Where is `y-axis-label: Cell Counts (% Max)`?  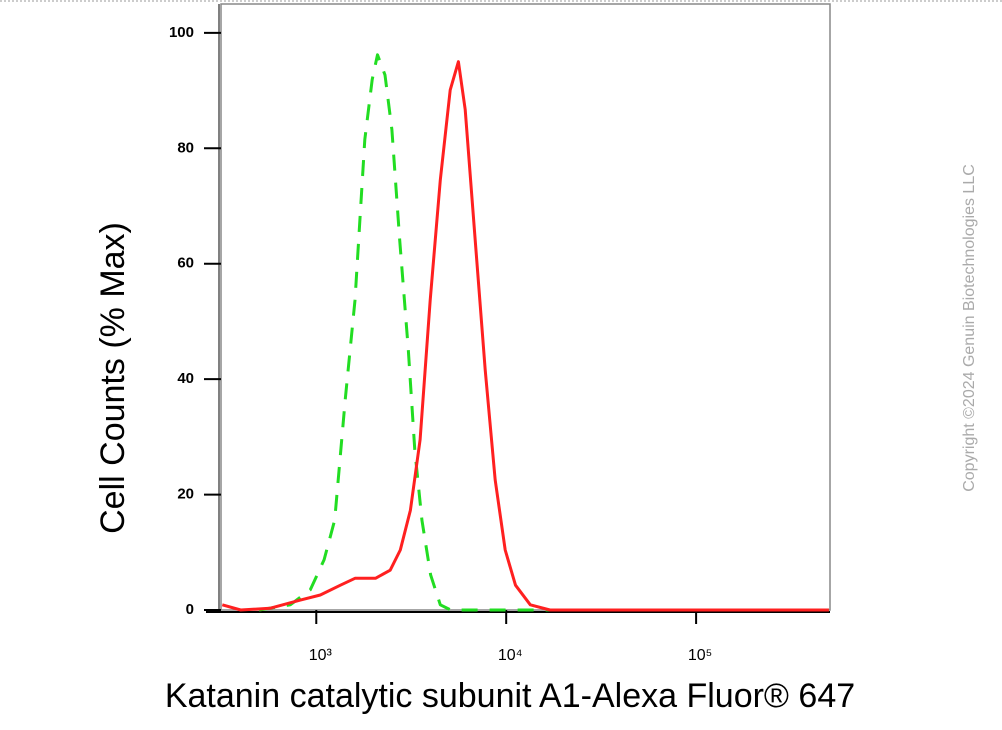
y-axis-label: Cell Counts (% Max) is located at coordinates (113, 378).